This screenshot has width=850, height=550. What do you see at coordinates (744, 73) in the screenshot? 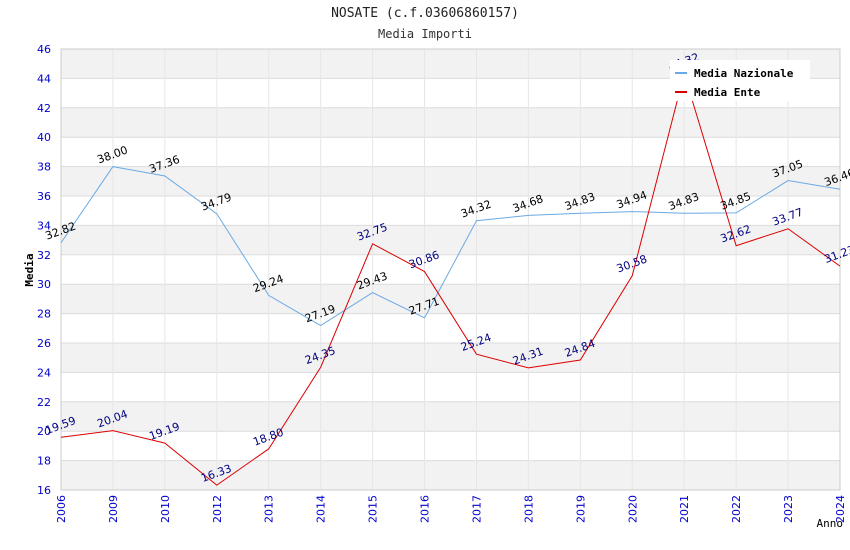
I see `legend-label-nazionale: Media Nazionale` at bounding box center [744, 73].